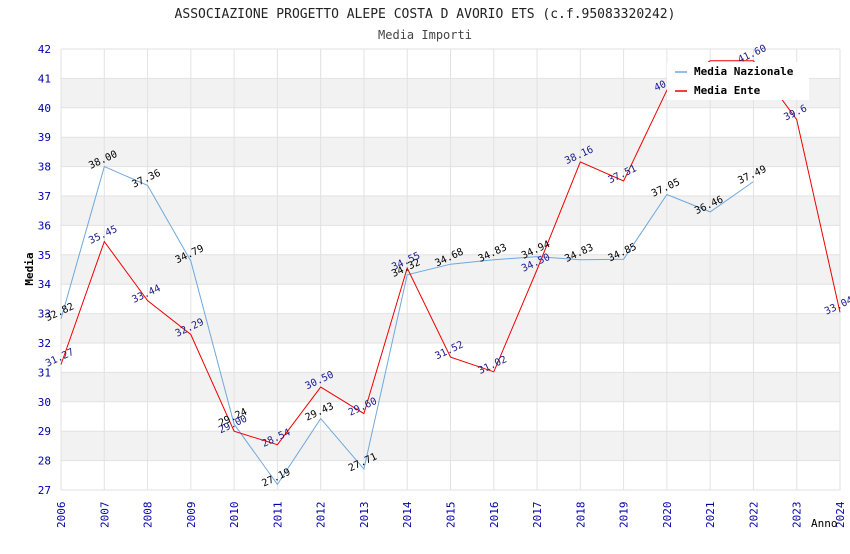 Image resolution: width=850 pixels, height=554 pixels. I want to click on x-tick-label: 2010, so click(234, 515).